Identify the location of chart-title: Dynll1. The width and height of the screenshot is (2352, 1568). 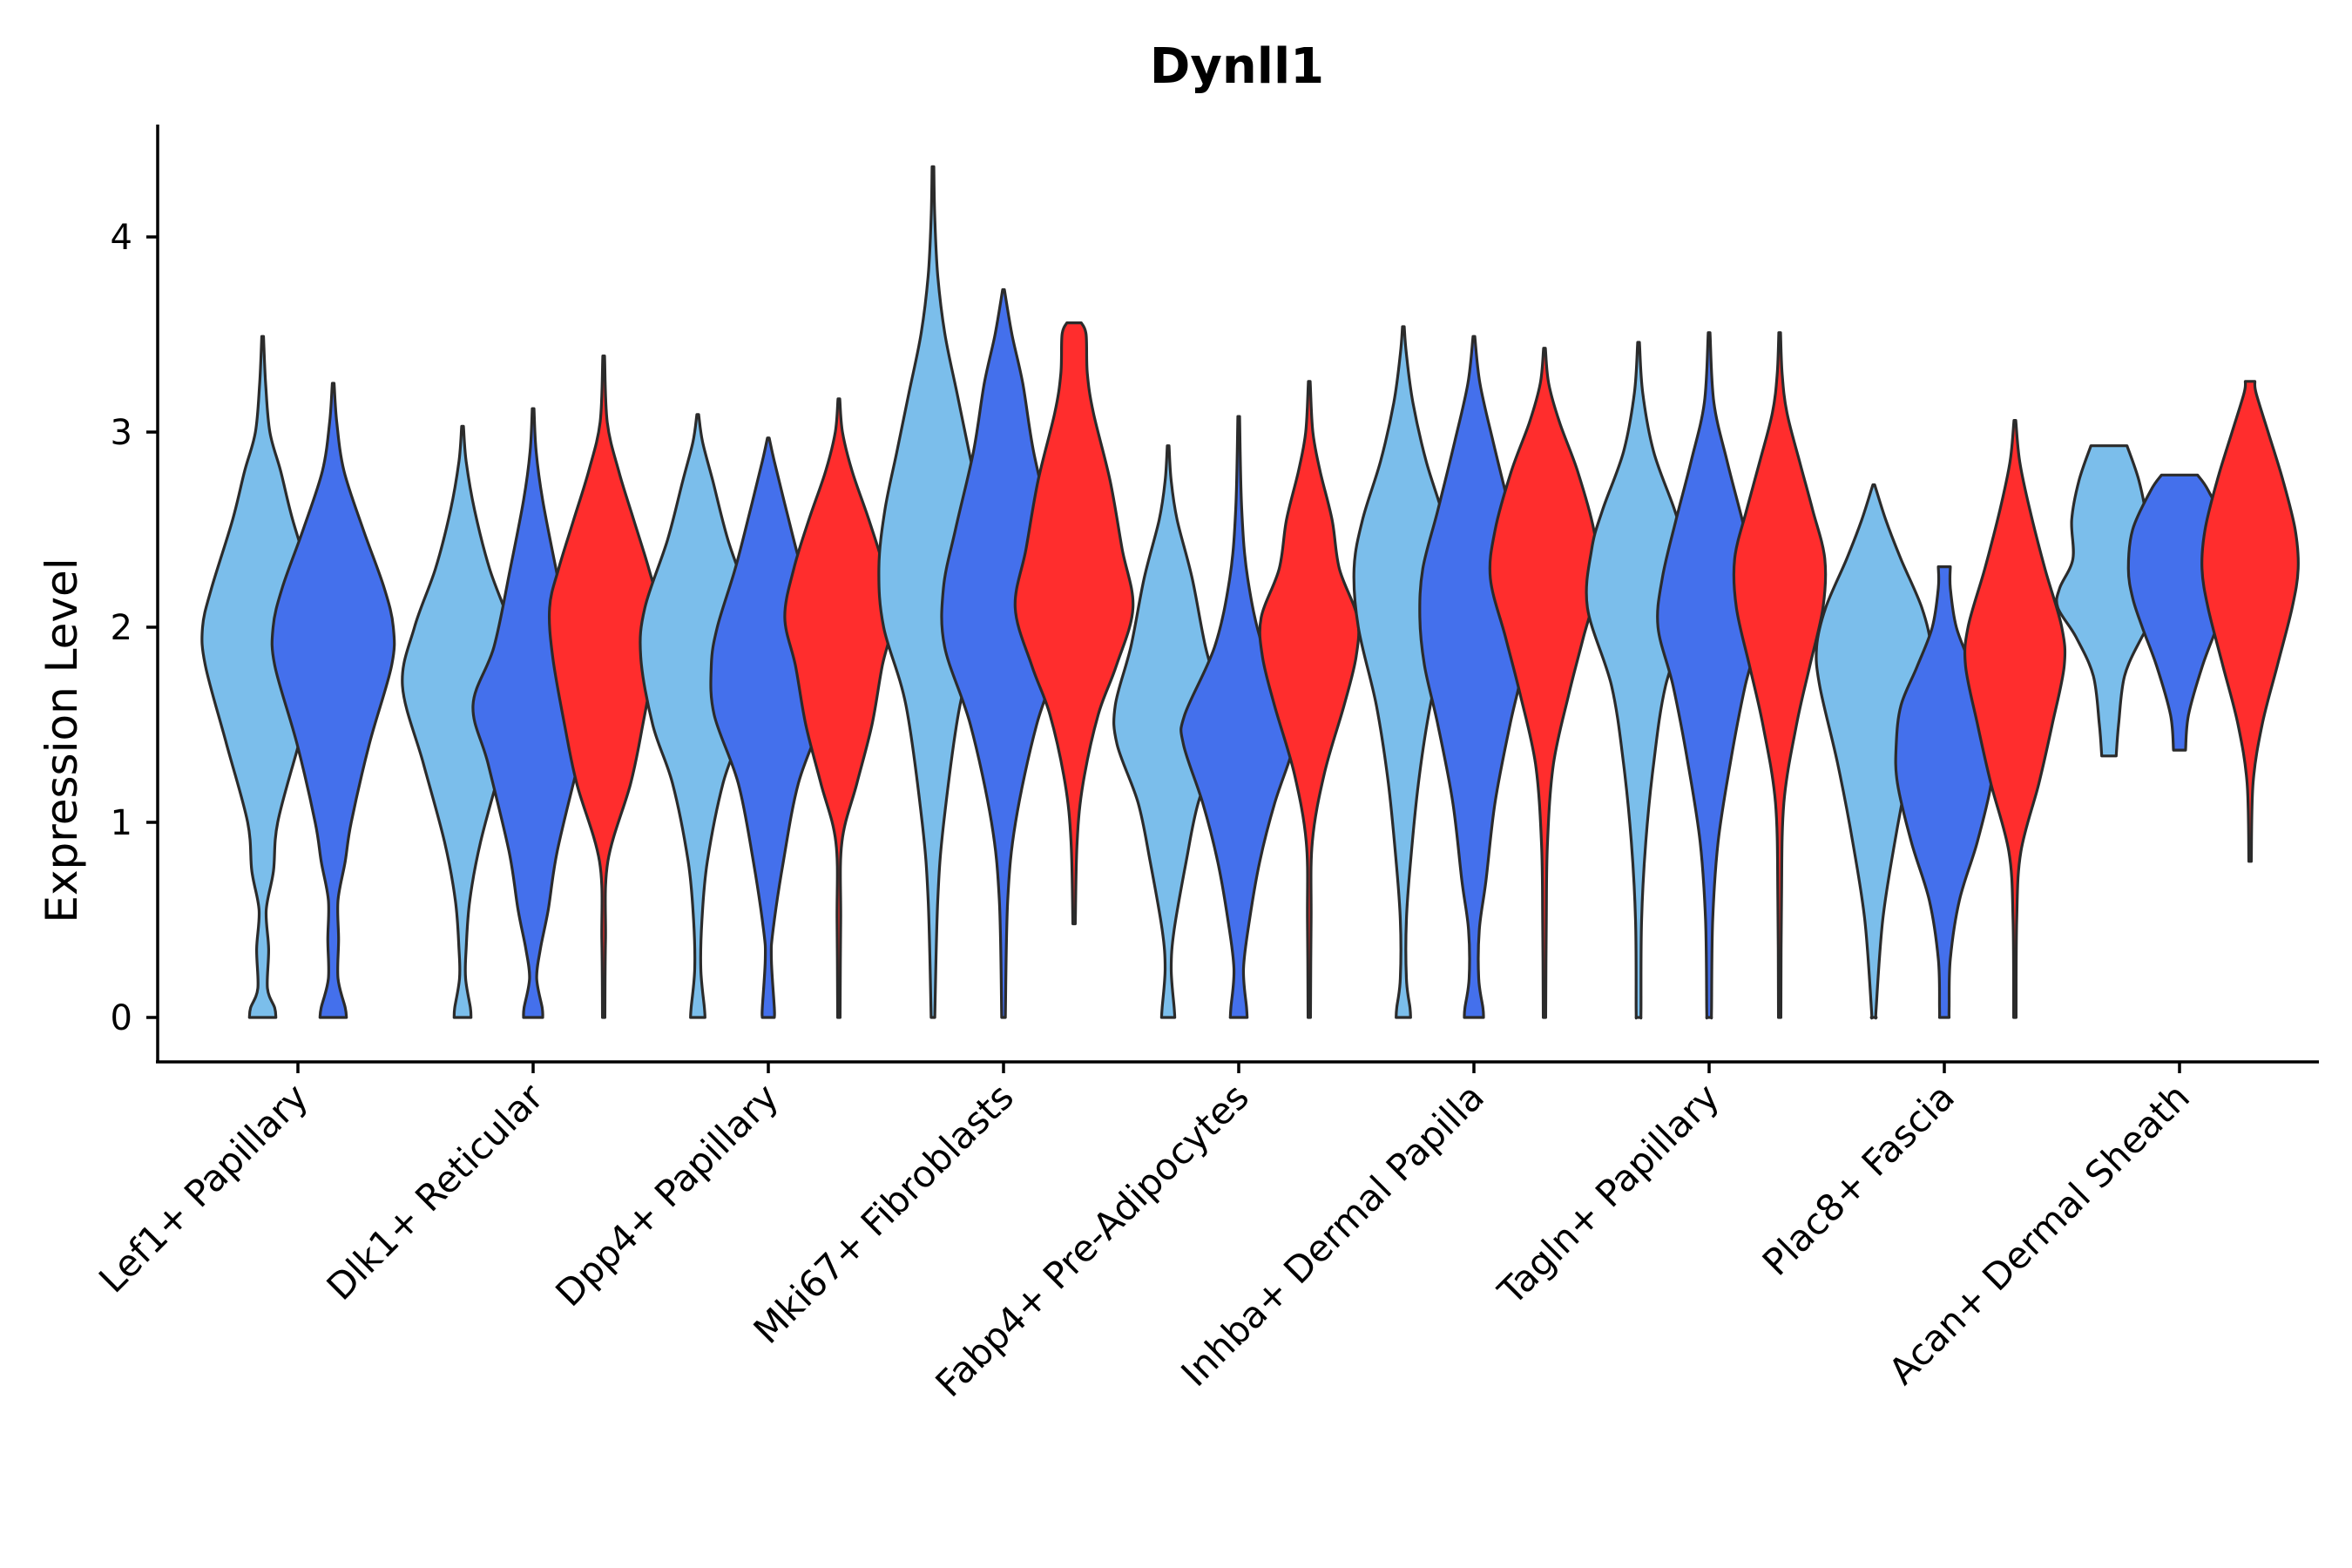
(1237, 66).